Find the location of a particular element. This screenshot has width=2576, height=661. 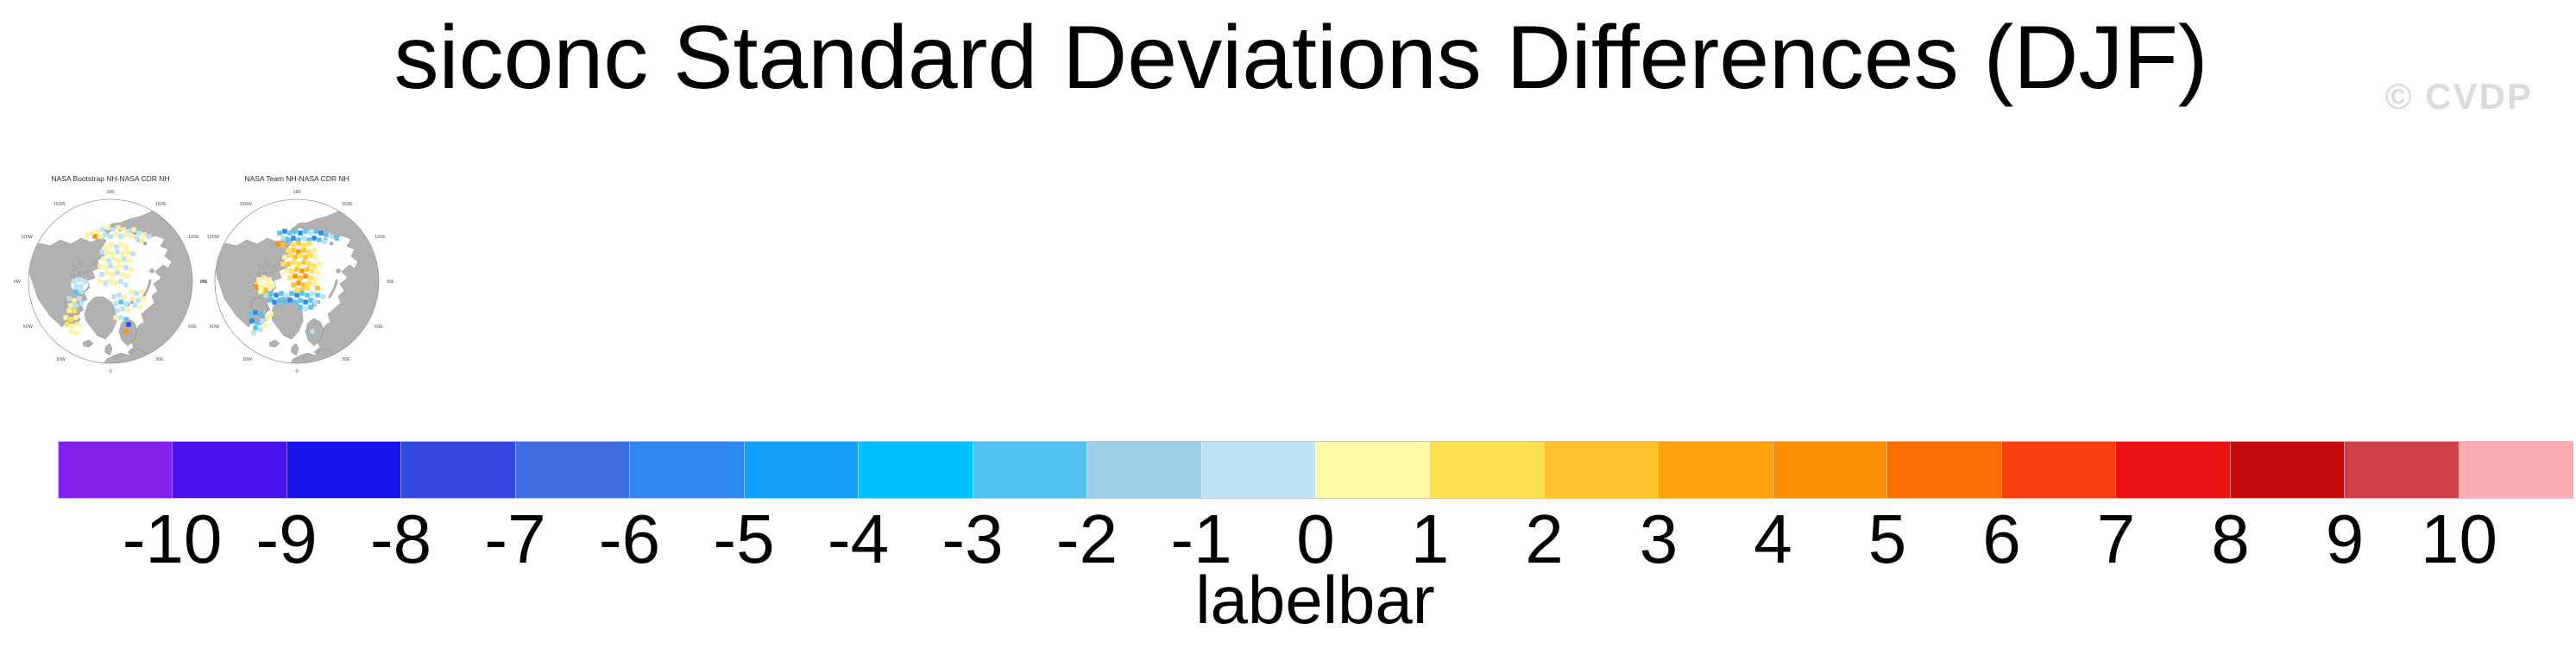

longitude-label: 60E is located at coordinates (379, 327).